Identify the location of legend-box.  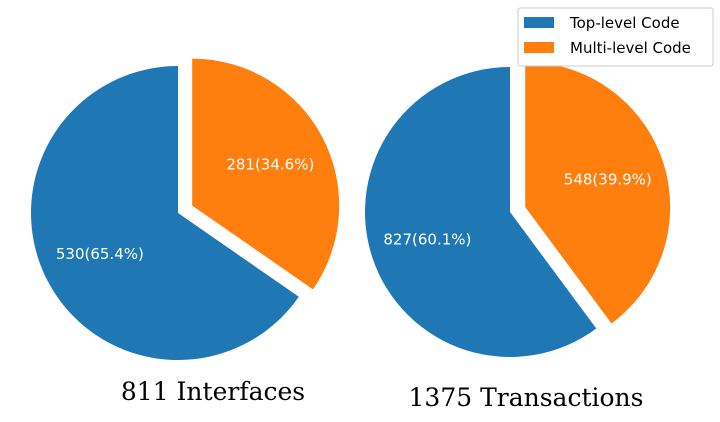
(615, 37).